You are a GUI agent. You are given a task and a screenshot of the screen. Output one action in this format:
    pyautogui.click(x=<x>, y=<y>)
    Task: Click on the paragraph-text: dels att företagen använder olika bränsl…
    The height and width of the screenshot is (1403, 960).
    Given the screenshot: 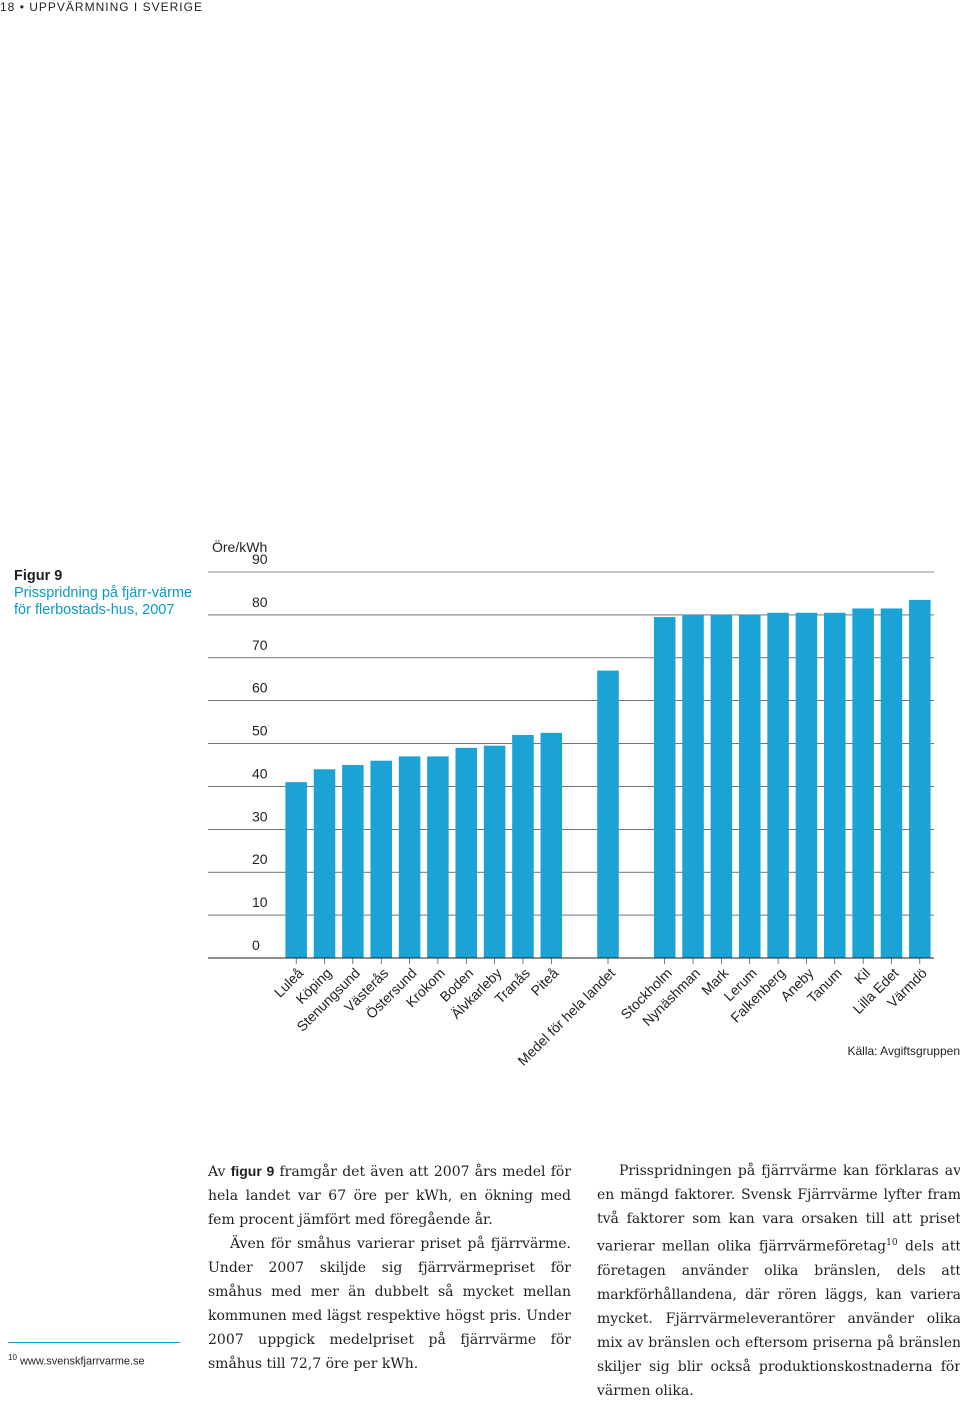 What is the action you would take?
    pyautogui.click(x=778, y=1318)
    